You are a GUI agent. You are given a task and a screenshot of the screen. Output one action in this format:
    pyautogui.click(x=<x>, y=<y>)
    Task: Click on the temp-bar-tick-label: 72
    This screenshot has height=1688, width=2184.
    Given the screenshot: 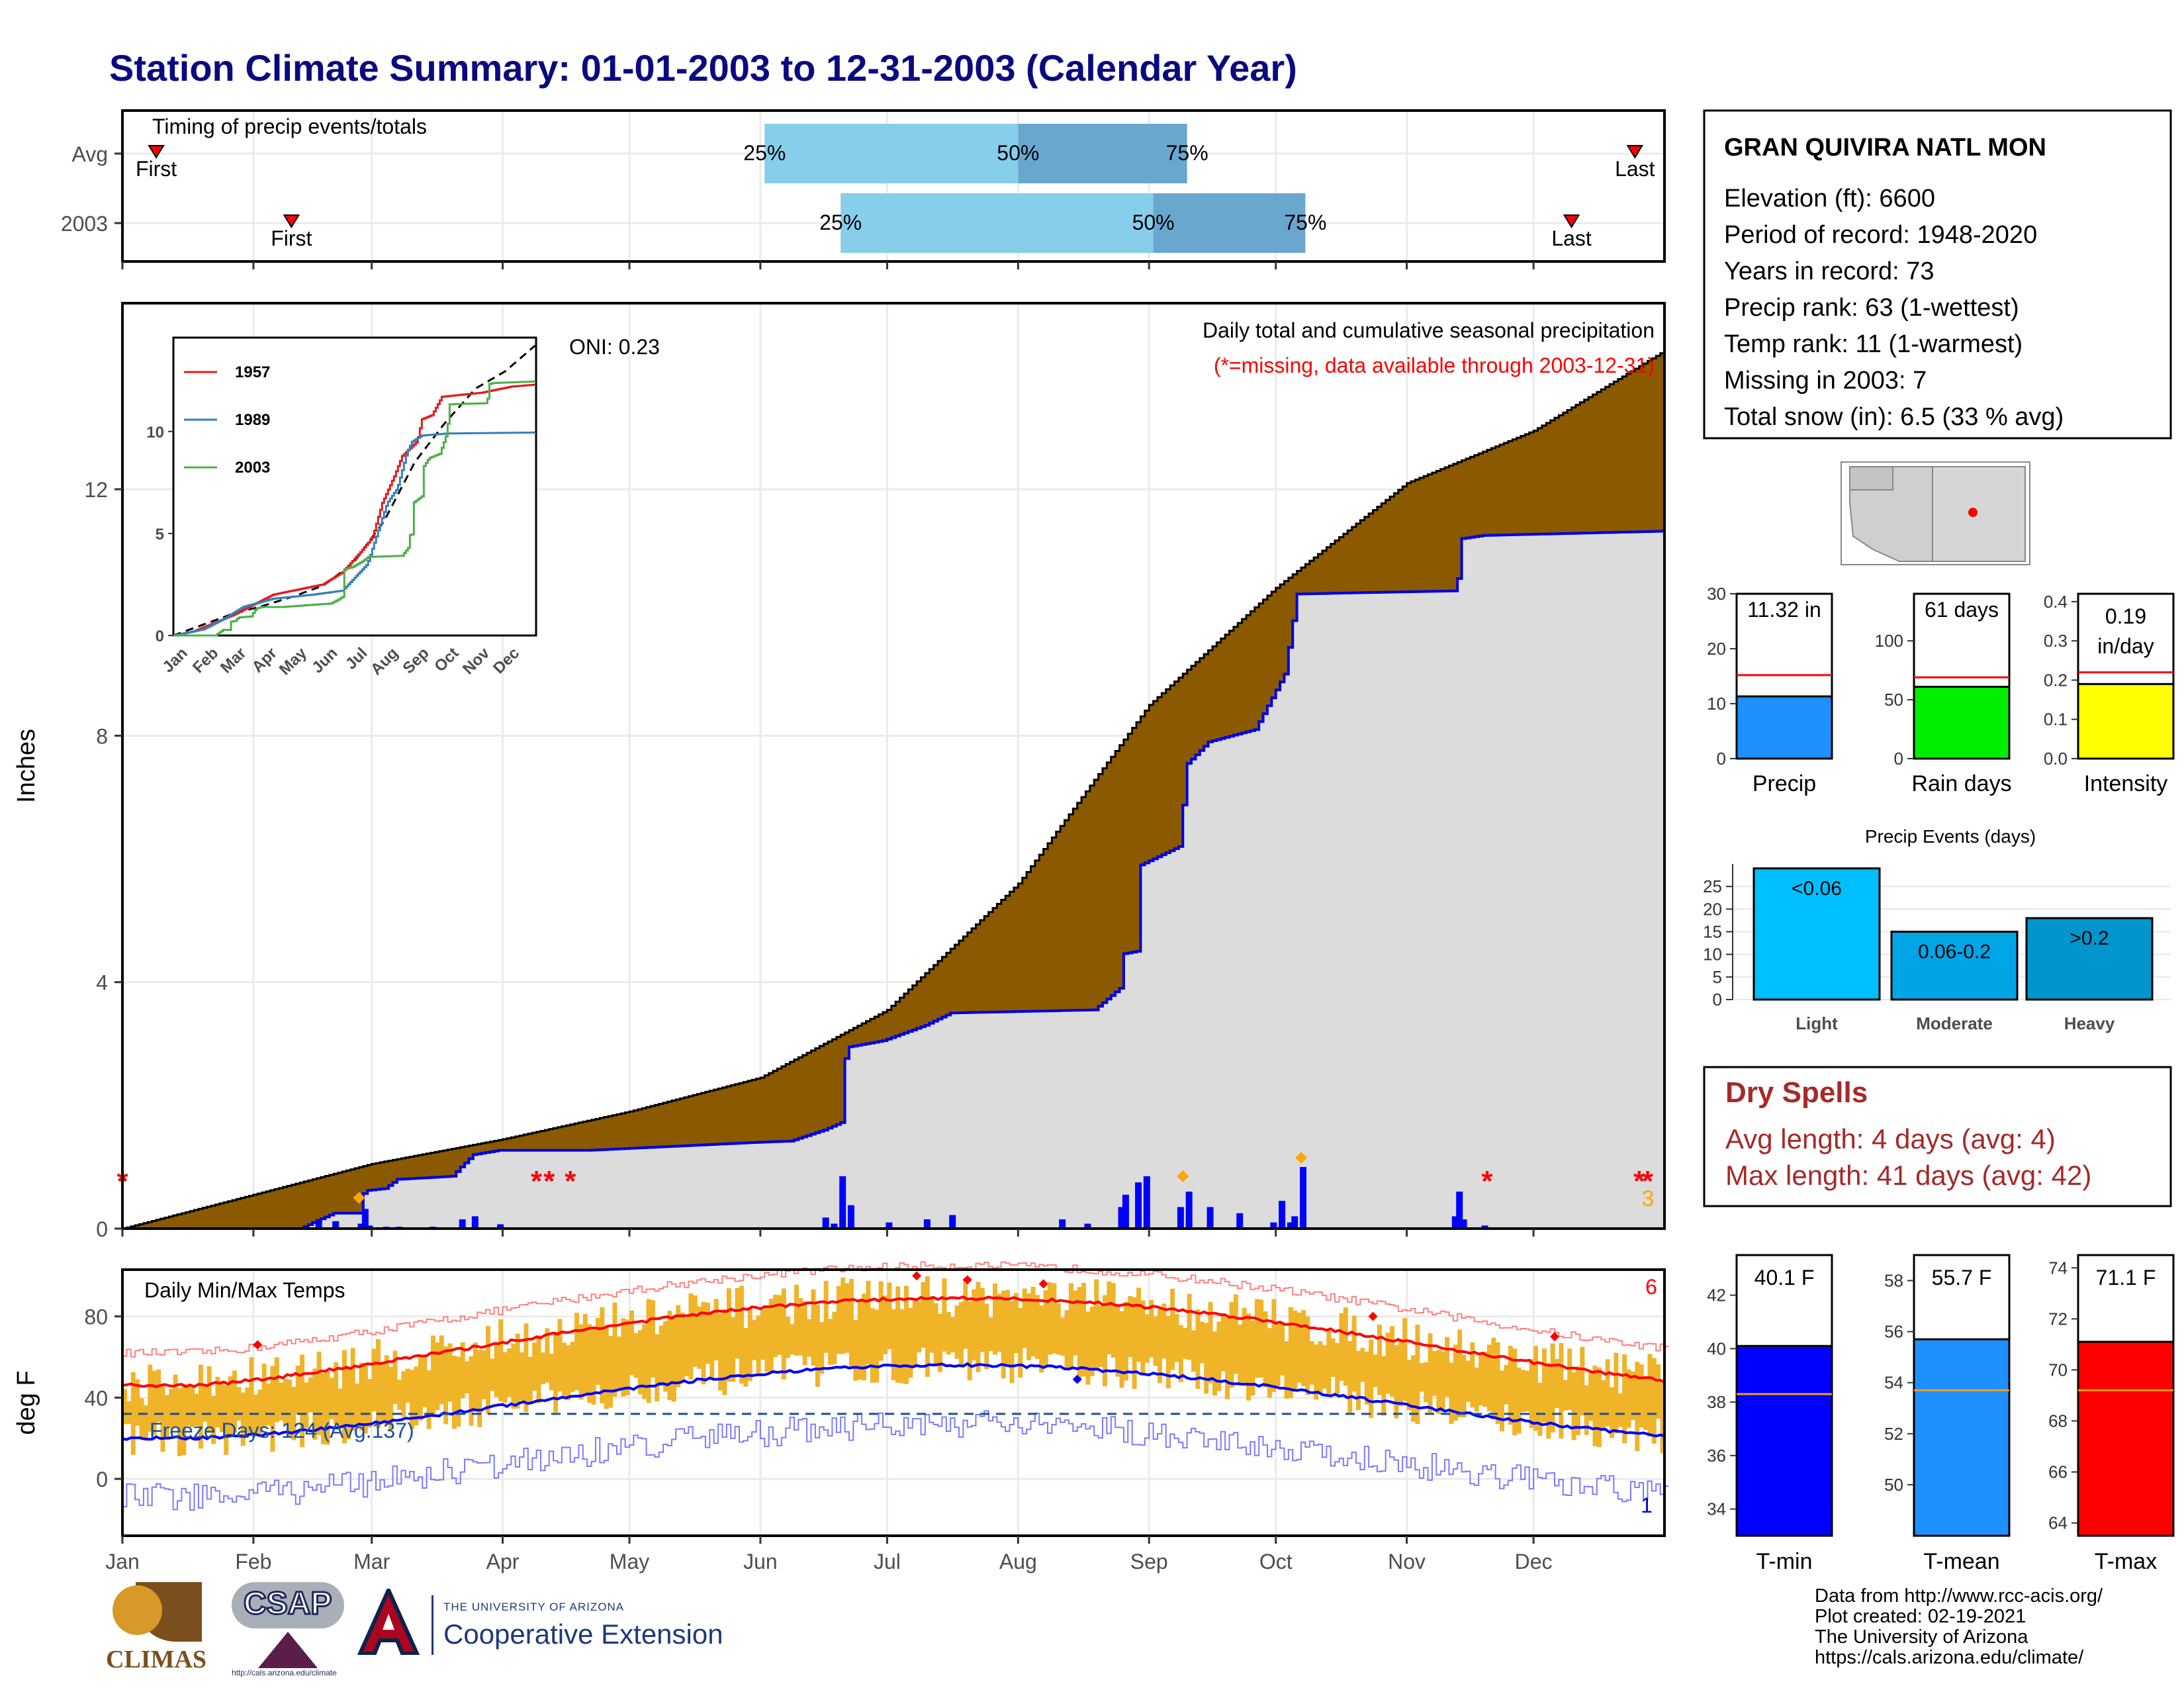 What is the action you would take?
    pyautogui.click(x=2058, y=1319)
    